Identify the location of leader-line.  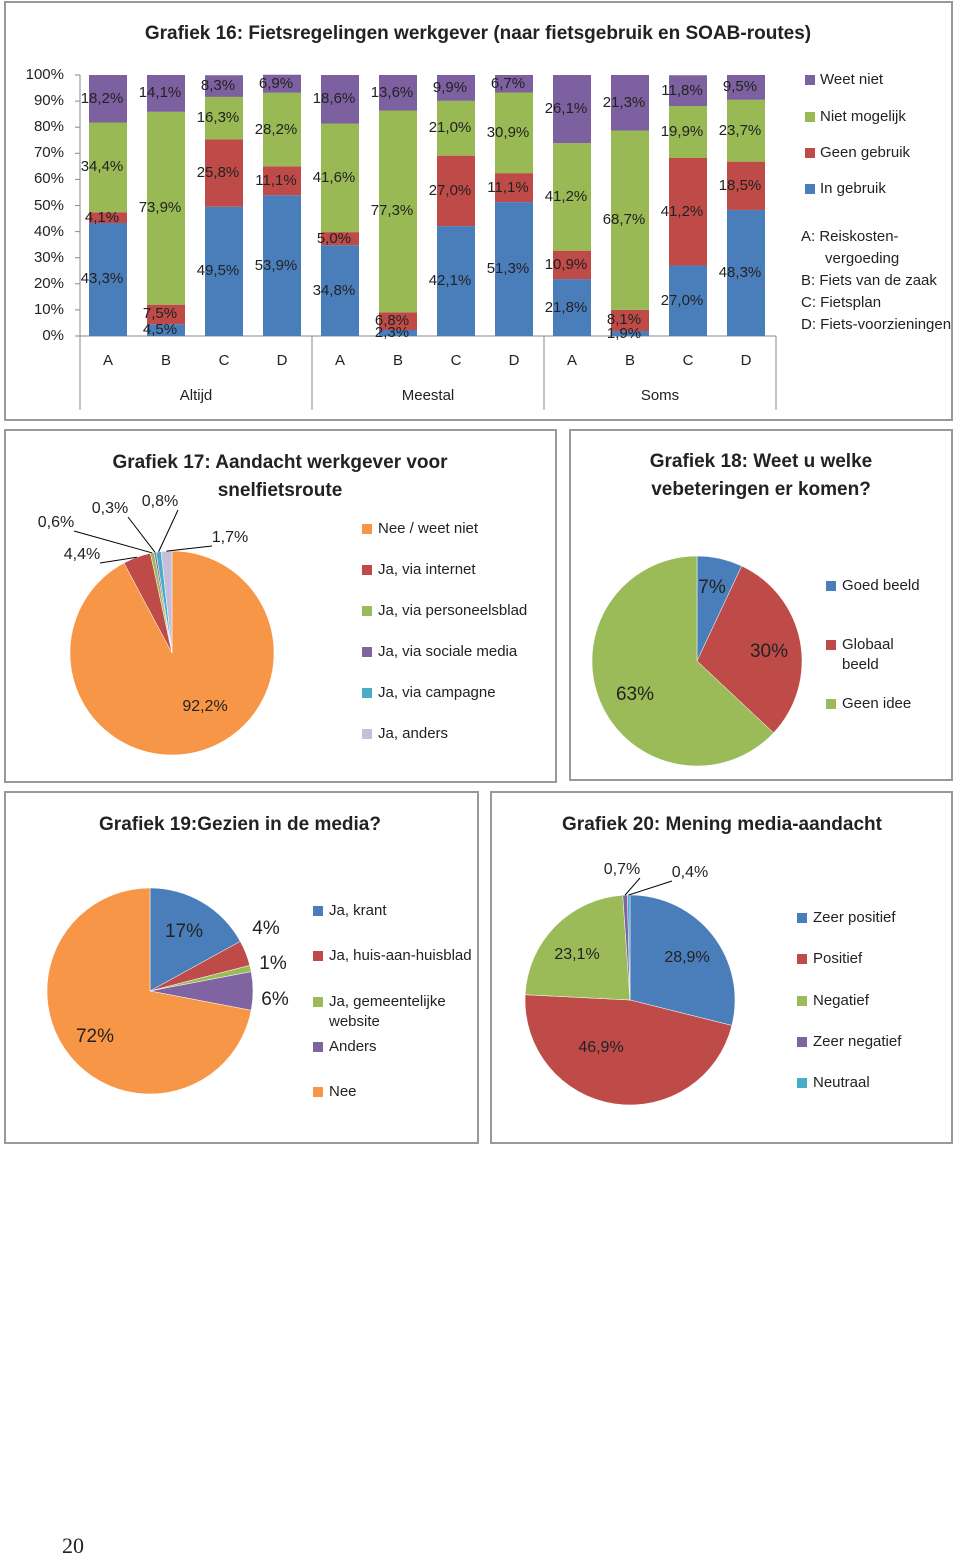
(632, 886).